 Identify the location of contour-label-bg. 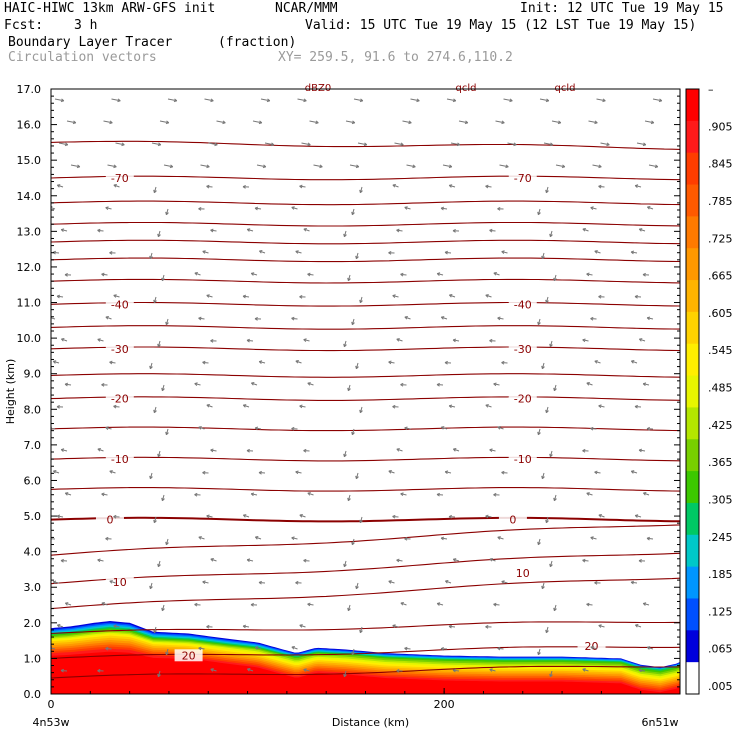
(119, 398).